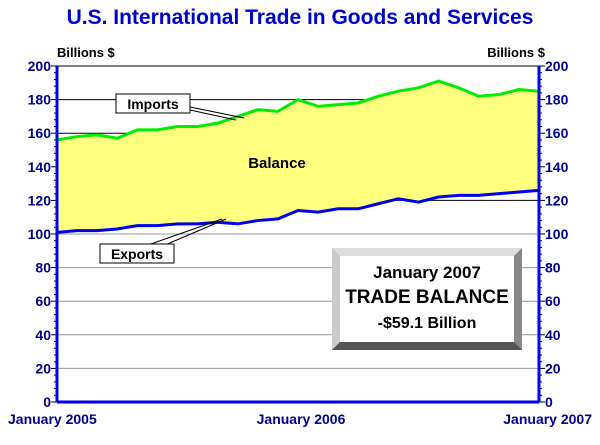 The image size is (600, 445). I want to click on exports-label: Exports, so click(137, 254).